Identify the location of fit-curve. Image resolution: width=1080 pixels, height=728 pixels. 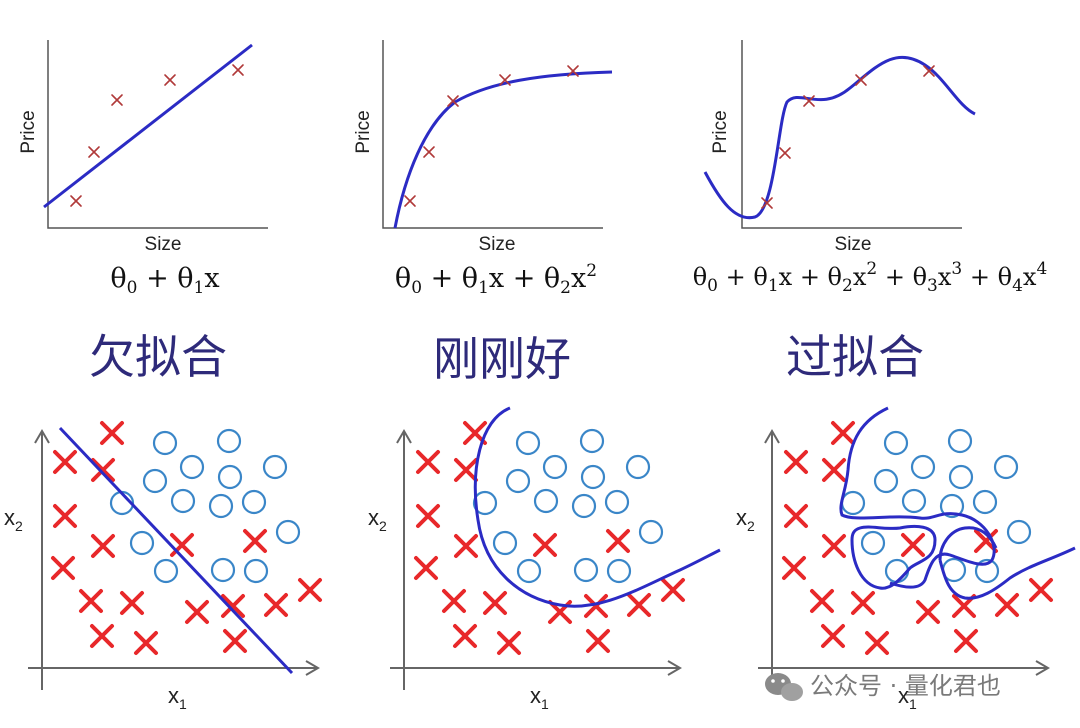
(839, 137).